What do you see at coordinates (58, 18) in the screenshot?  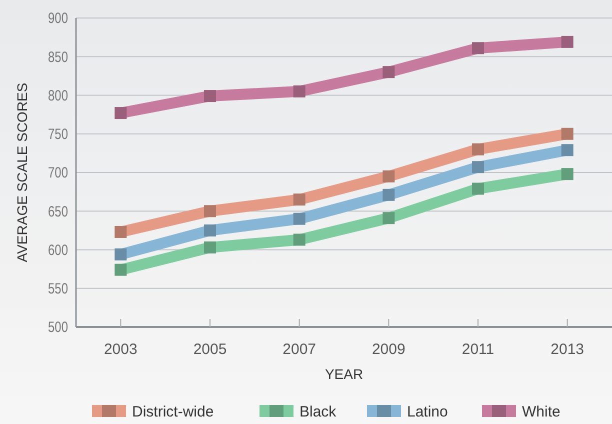 I see `y-tick-label: 900` at bounding box center [58, 18].